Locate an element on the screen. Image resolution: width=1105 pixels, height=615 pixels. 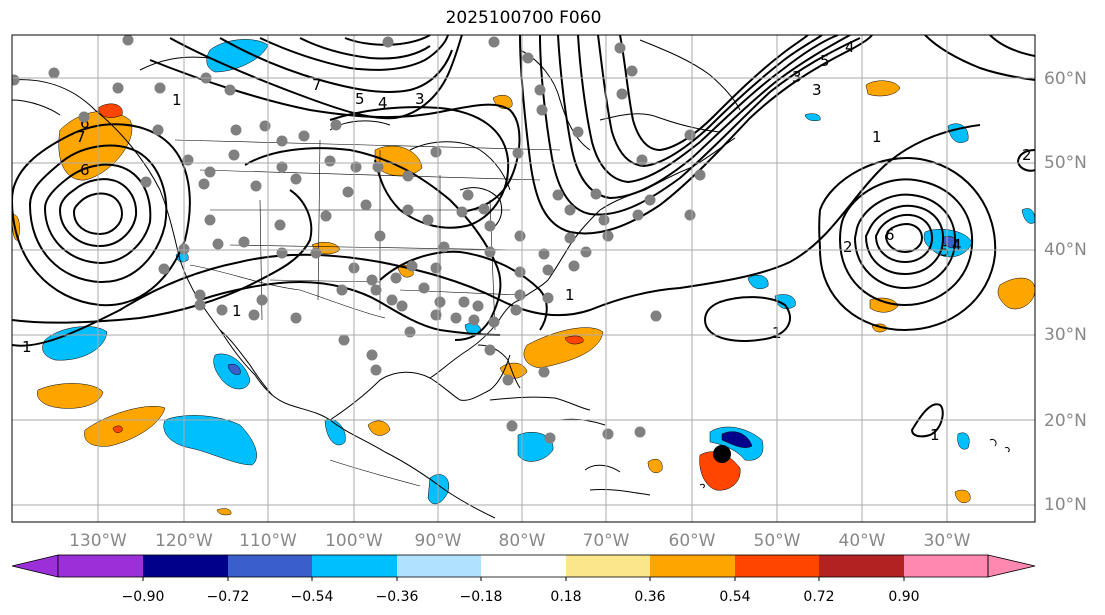
colorbar is located at coordinates (523, 567).